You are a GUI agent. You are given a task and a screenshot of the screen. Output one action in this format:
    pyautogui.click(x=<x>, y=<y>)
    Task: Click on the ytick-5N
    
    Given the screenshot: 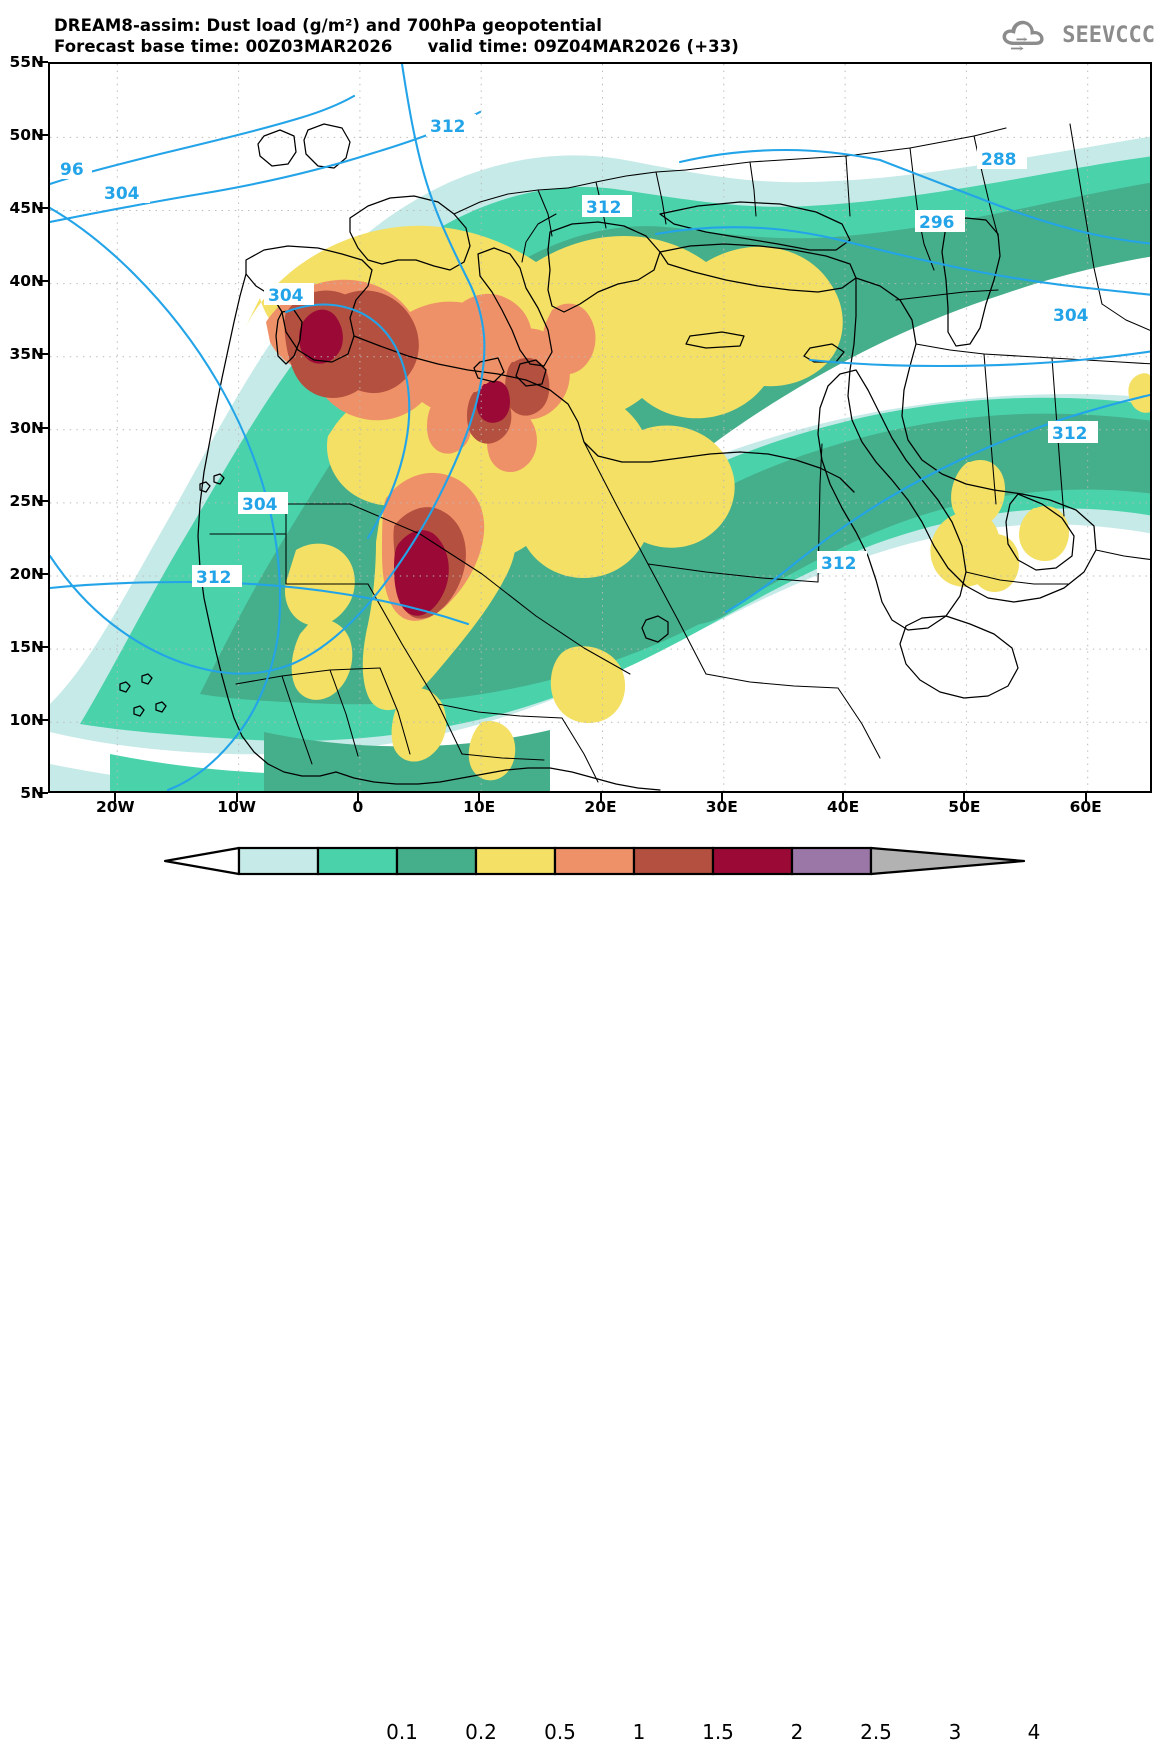 What is the action you would take?
    pyautogui.click(x=43, y=793)
    